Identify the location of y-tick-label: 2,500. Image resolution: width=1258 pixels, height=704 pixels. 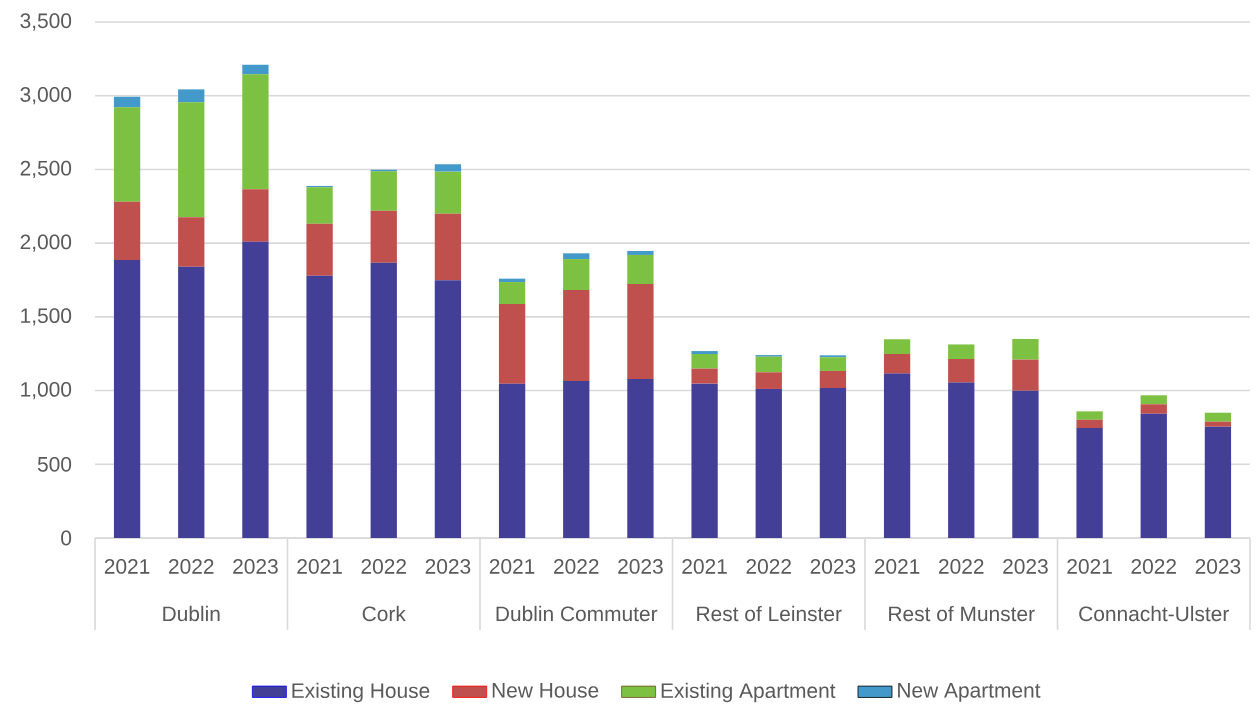
(46, 169).